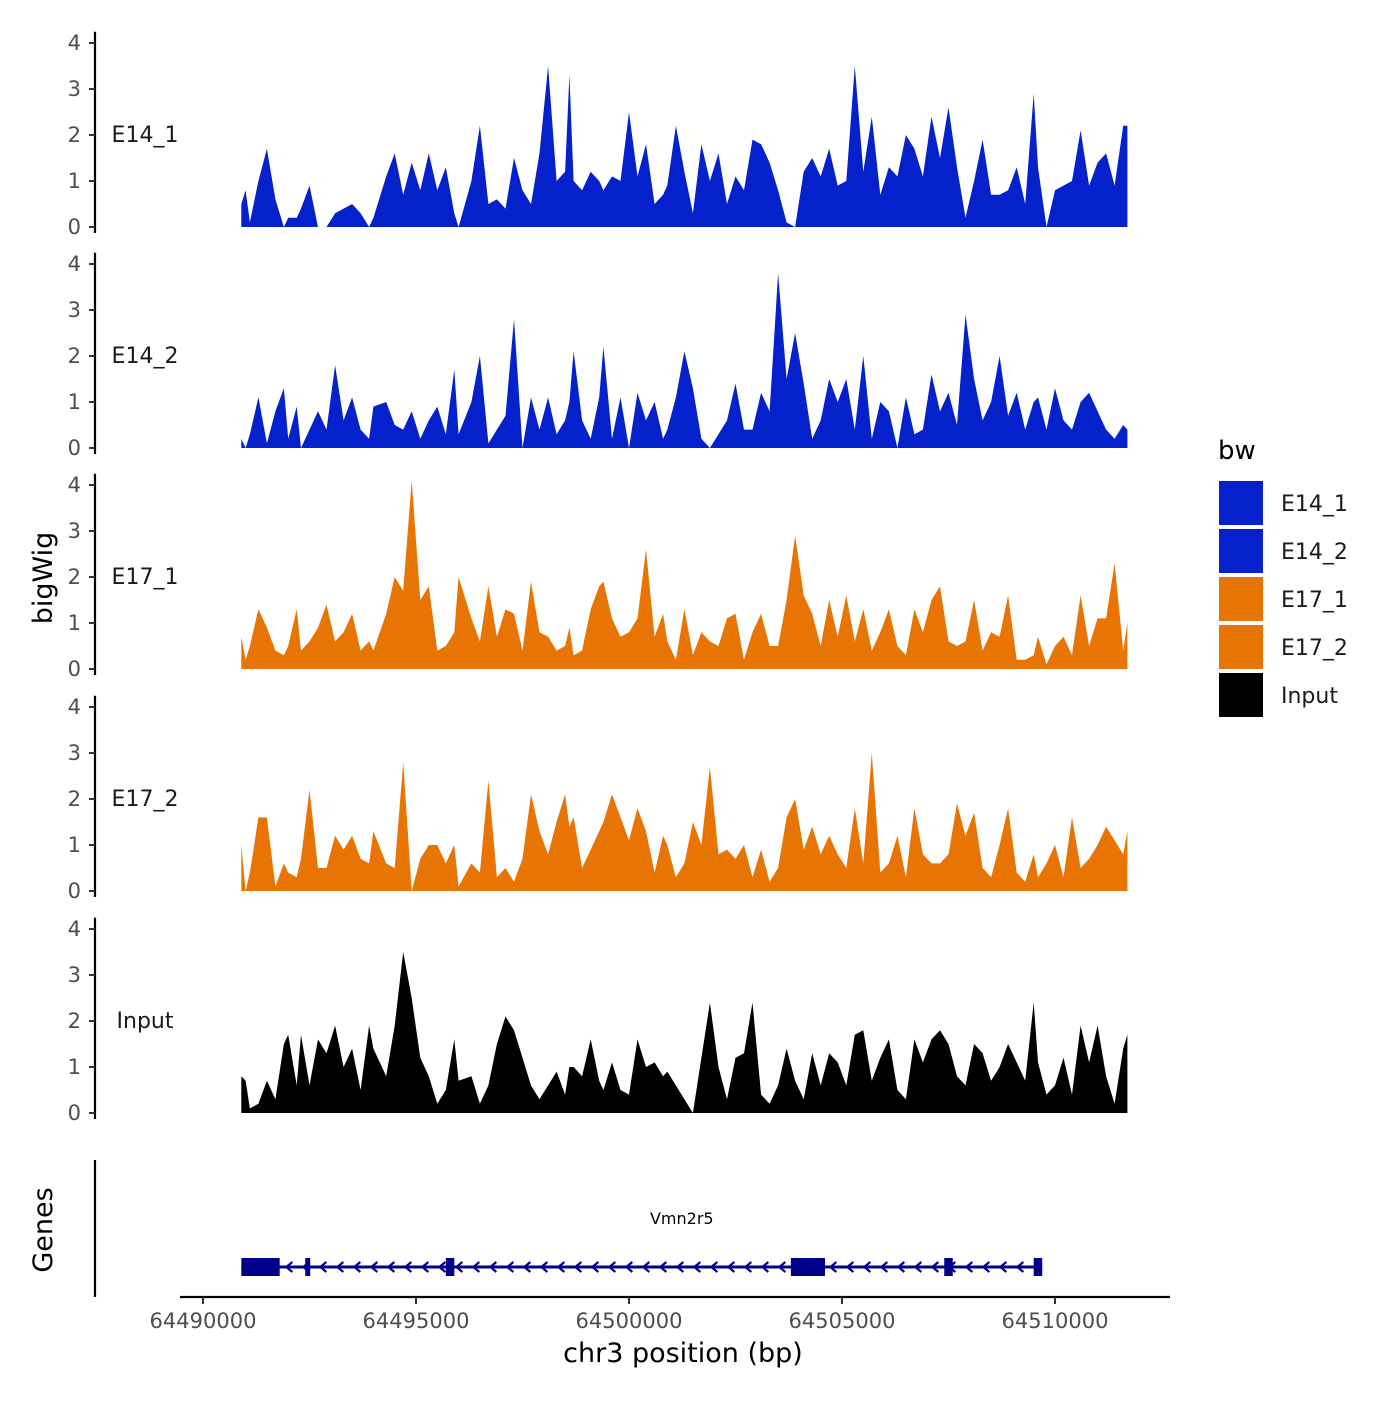 The width and height of the screenshot is (1400, 1404). What do you see at coordinates (203, 1321) in the screenshot?
I see `x-tick-label: 64490000` at bounding box center [203, 1321].